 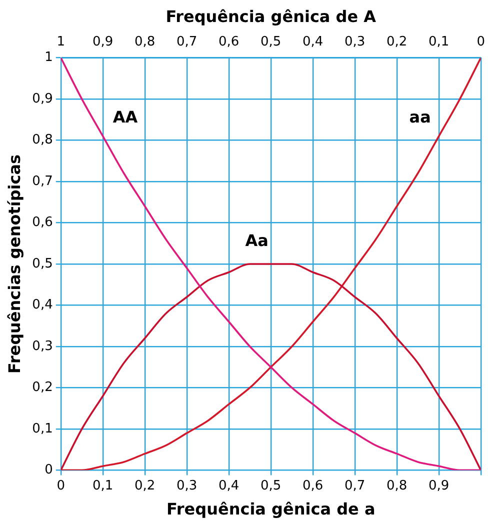 What do you see at coordinates (42, 264) in the screenshot?
I see `y-tick-label: 0,5` at bounding box center [42, 264].